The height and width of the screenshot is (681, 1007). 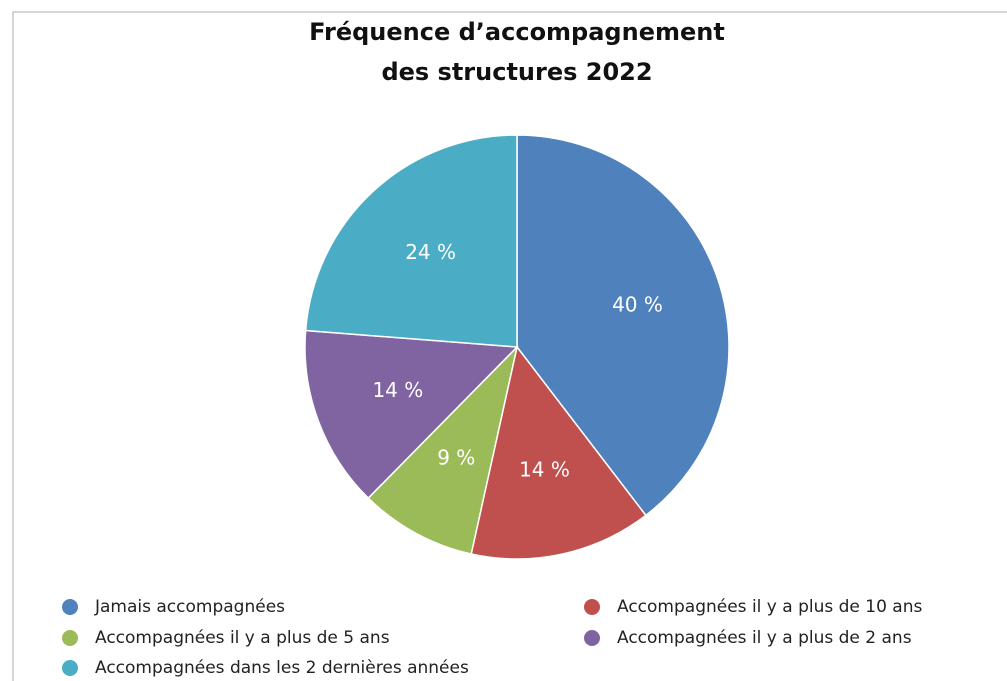 What do you see at coordinates (517, 32) in the screenshot?
I see `chart-title: Fréquence d’accompagnement` at bounding box center [517, 32].